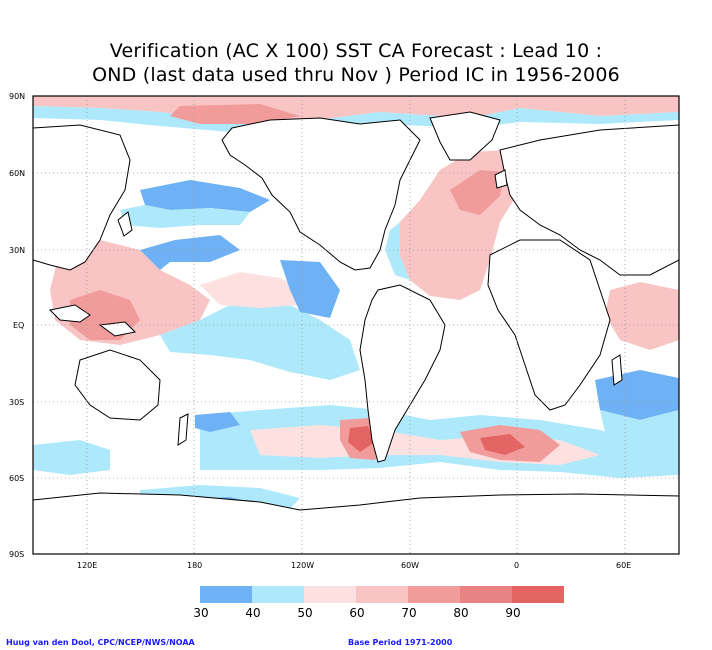 This screenshot has height=650, width=712. Describe the element at coordinates (17, 173) in the screenshot. I see `lat-label: 60N` at that location.